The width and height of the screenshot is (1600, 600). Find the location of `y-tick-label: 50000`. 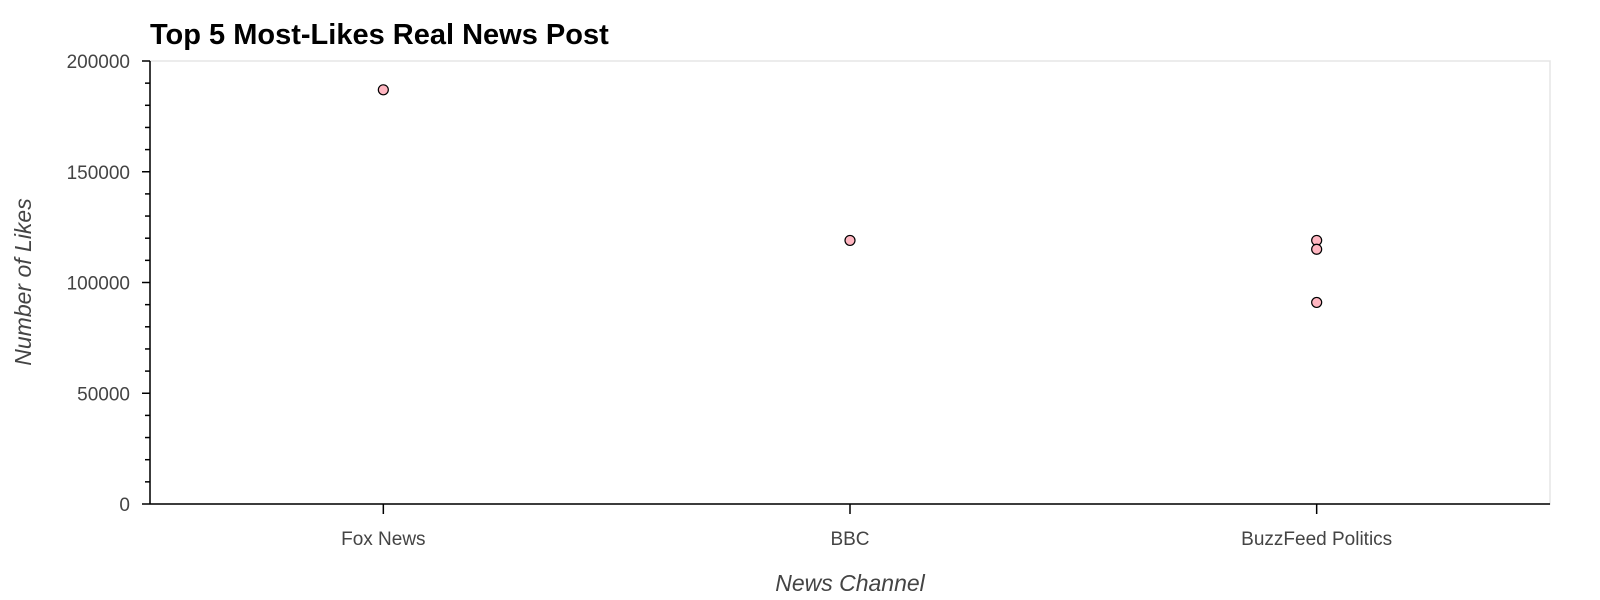

y-tick-label: 50000 is located at coordinates (103, 394).